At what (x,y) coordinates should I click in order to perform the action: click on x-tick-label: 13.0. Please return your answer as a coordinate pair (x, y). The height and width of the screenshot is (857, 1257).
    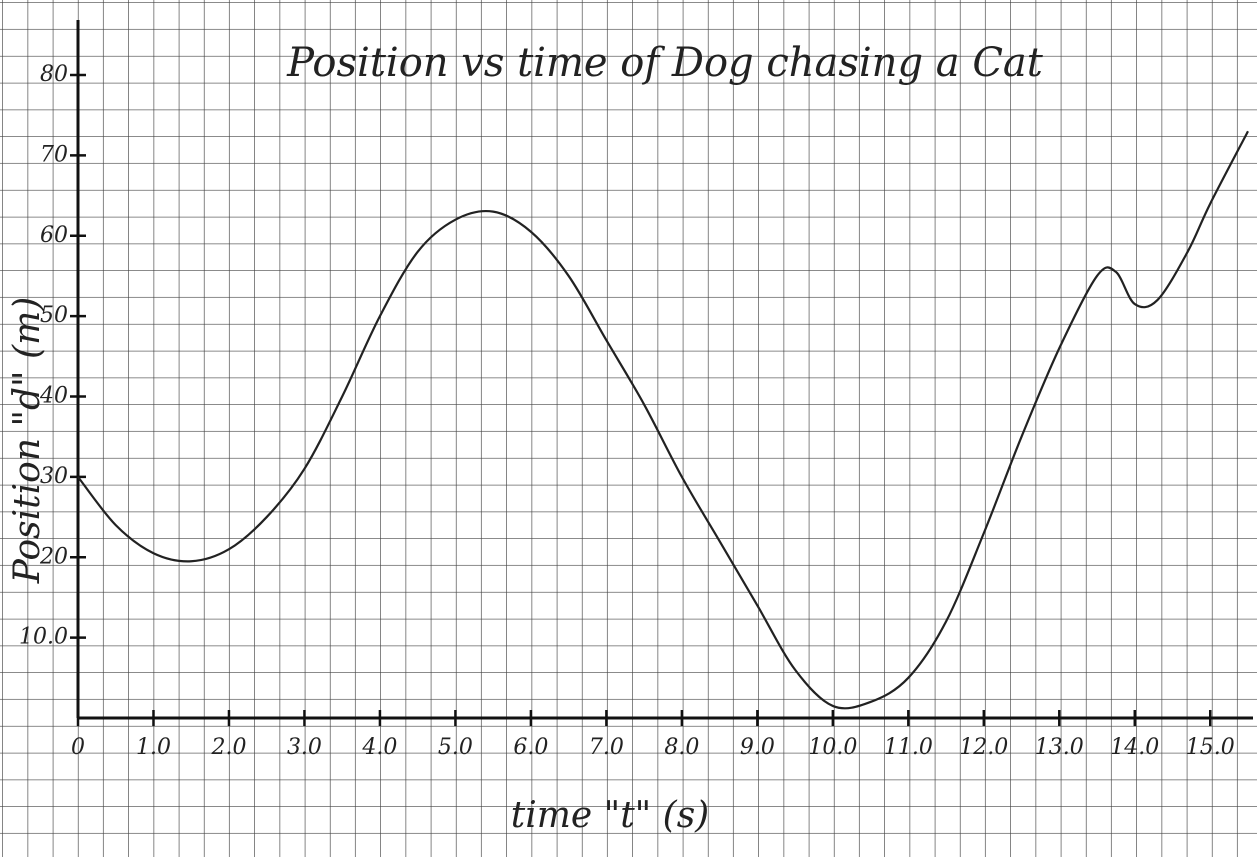
    Looking at the image, I should click on (1059, 747).